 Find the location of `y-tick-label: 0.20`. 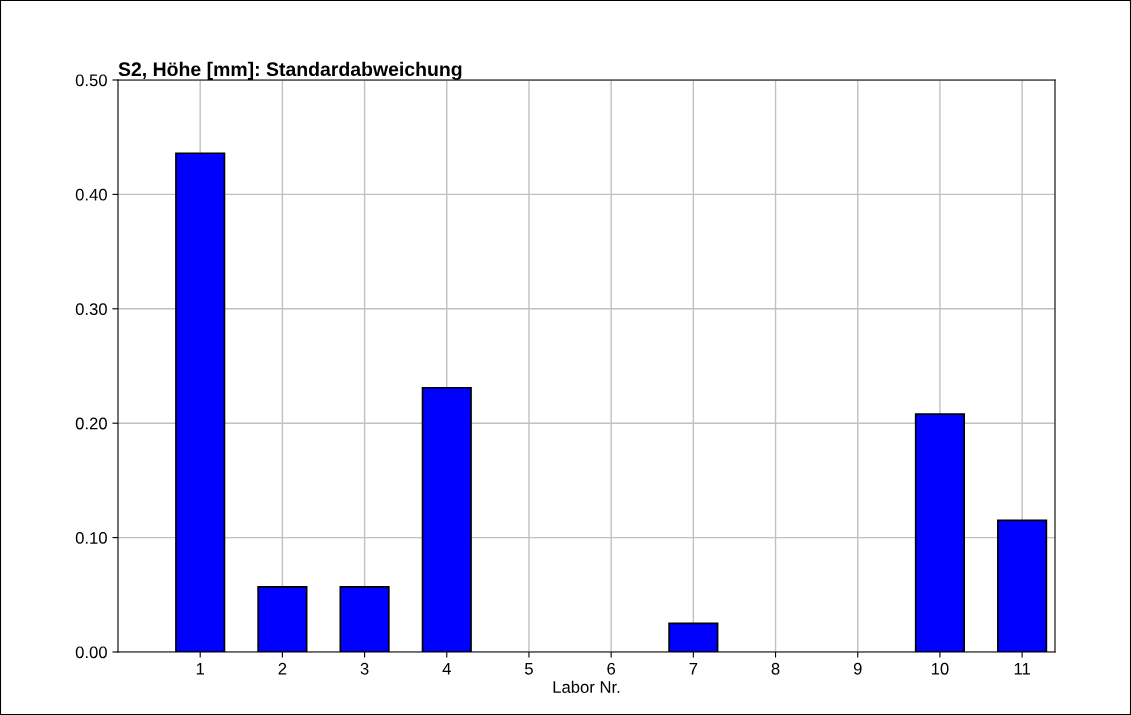

y-tick-label: 0.20 is located at coordinates (91, 423).